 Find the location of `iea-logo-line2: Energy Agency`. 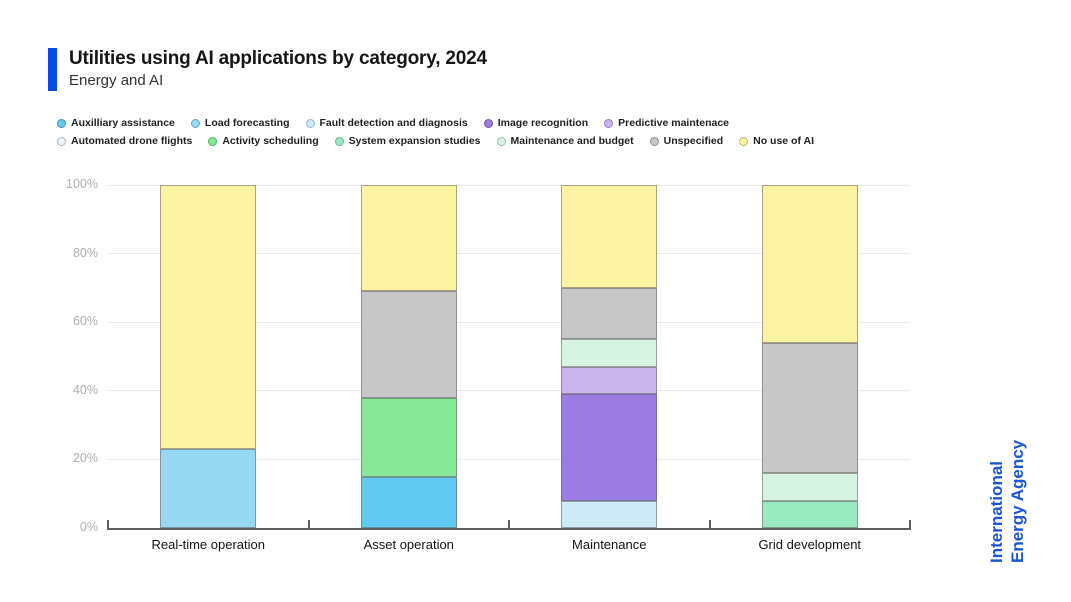

iea-logo-line2: Energy Agency is located at coordinates (1018, 501).